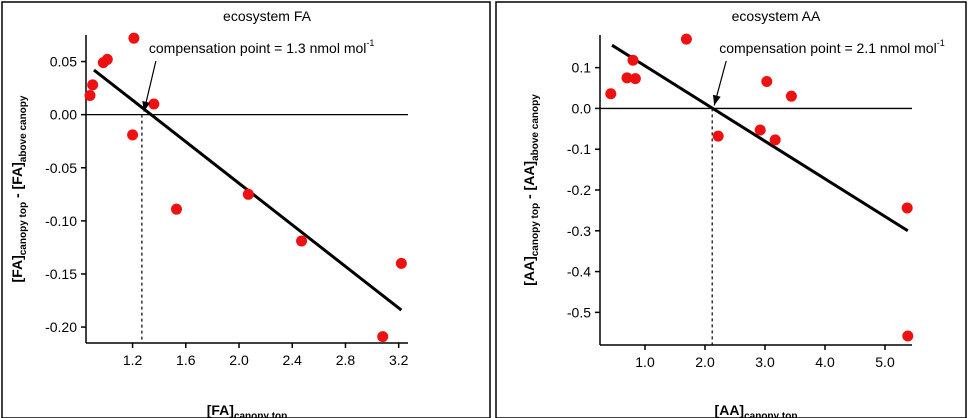  What do you see at coordinates (61, 274) in the screenshot?
I see `y-tick-label: -0.15` at bounding box center [61, 274].